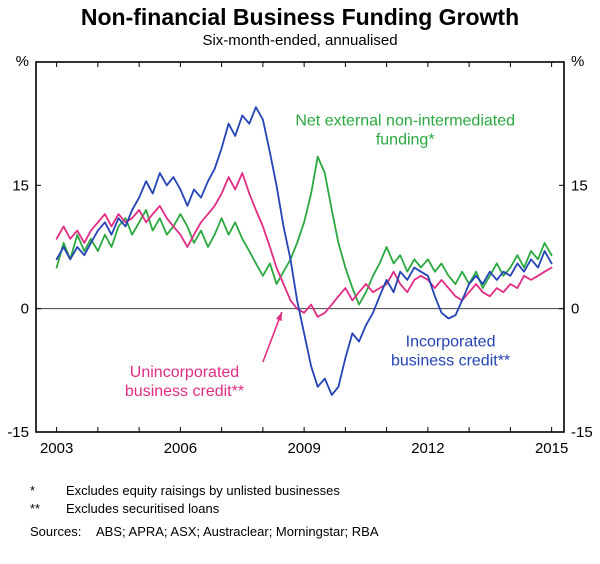 The image size is (600, 564). I want to click on y-axis-label-left: -15, so click(18, 432).